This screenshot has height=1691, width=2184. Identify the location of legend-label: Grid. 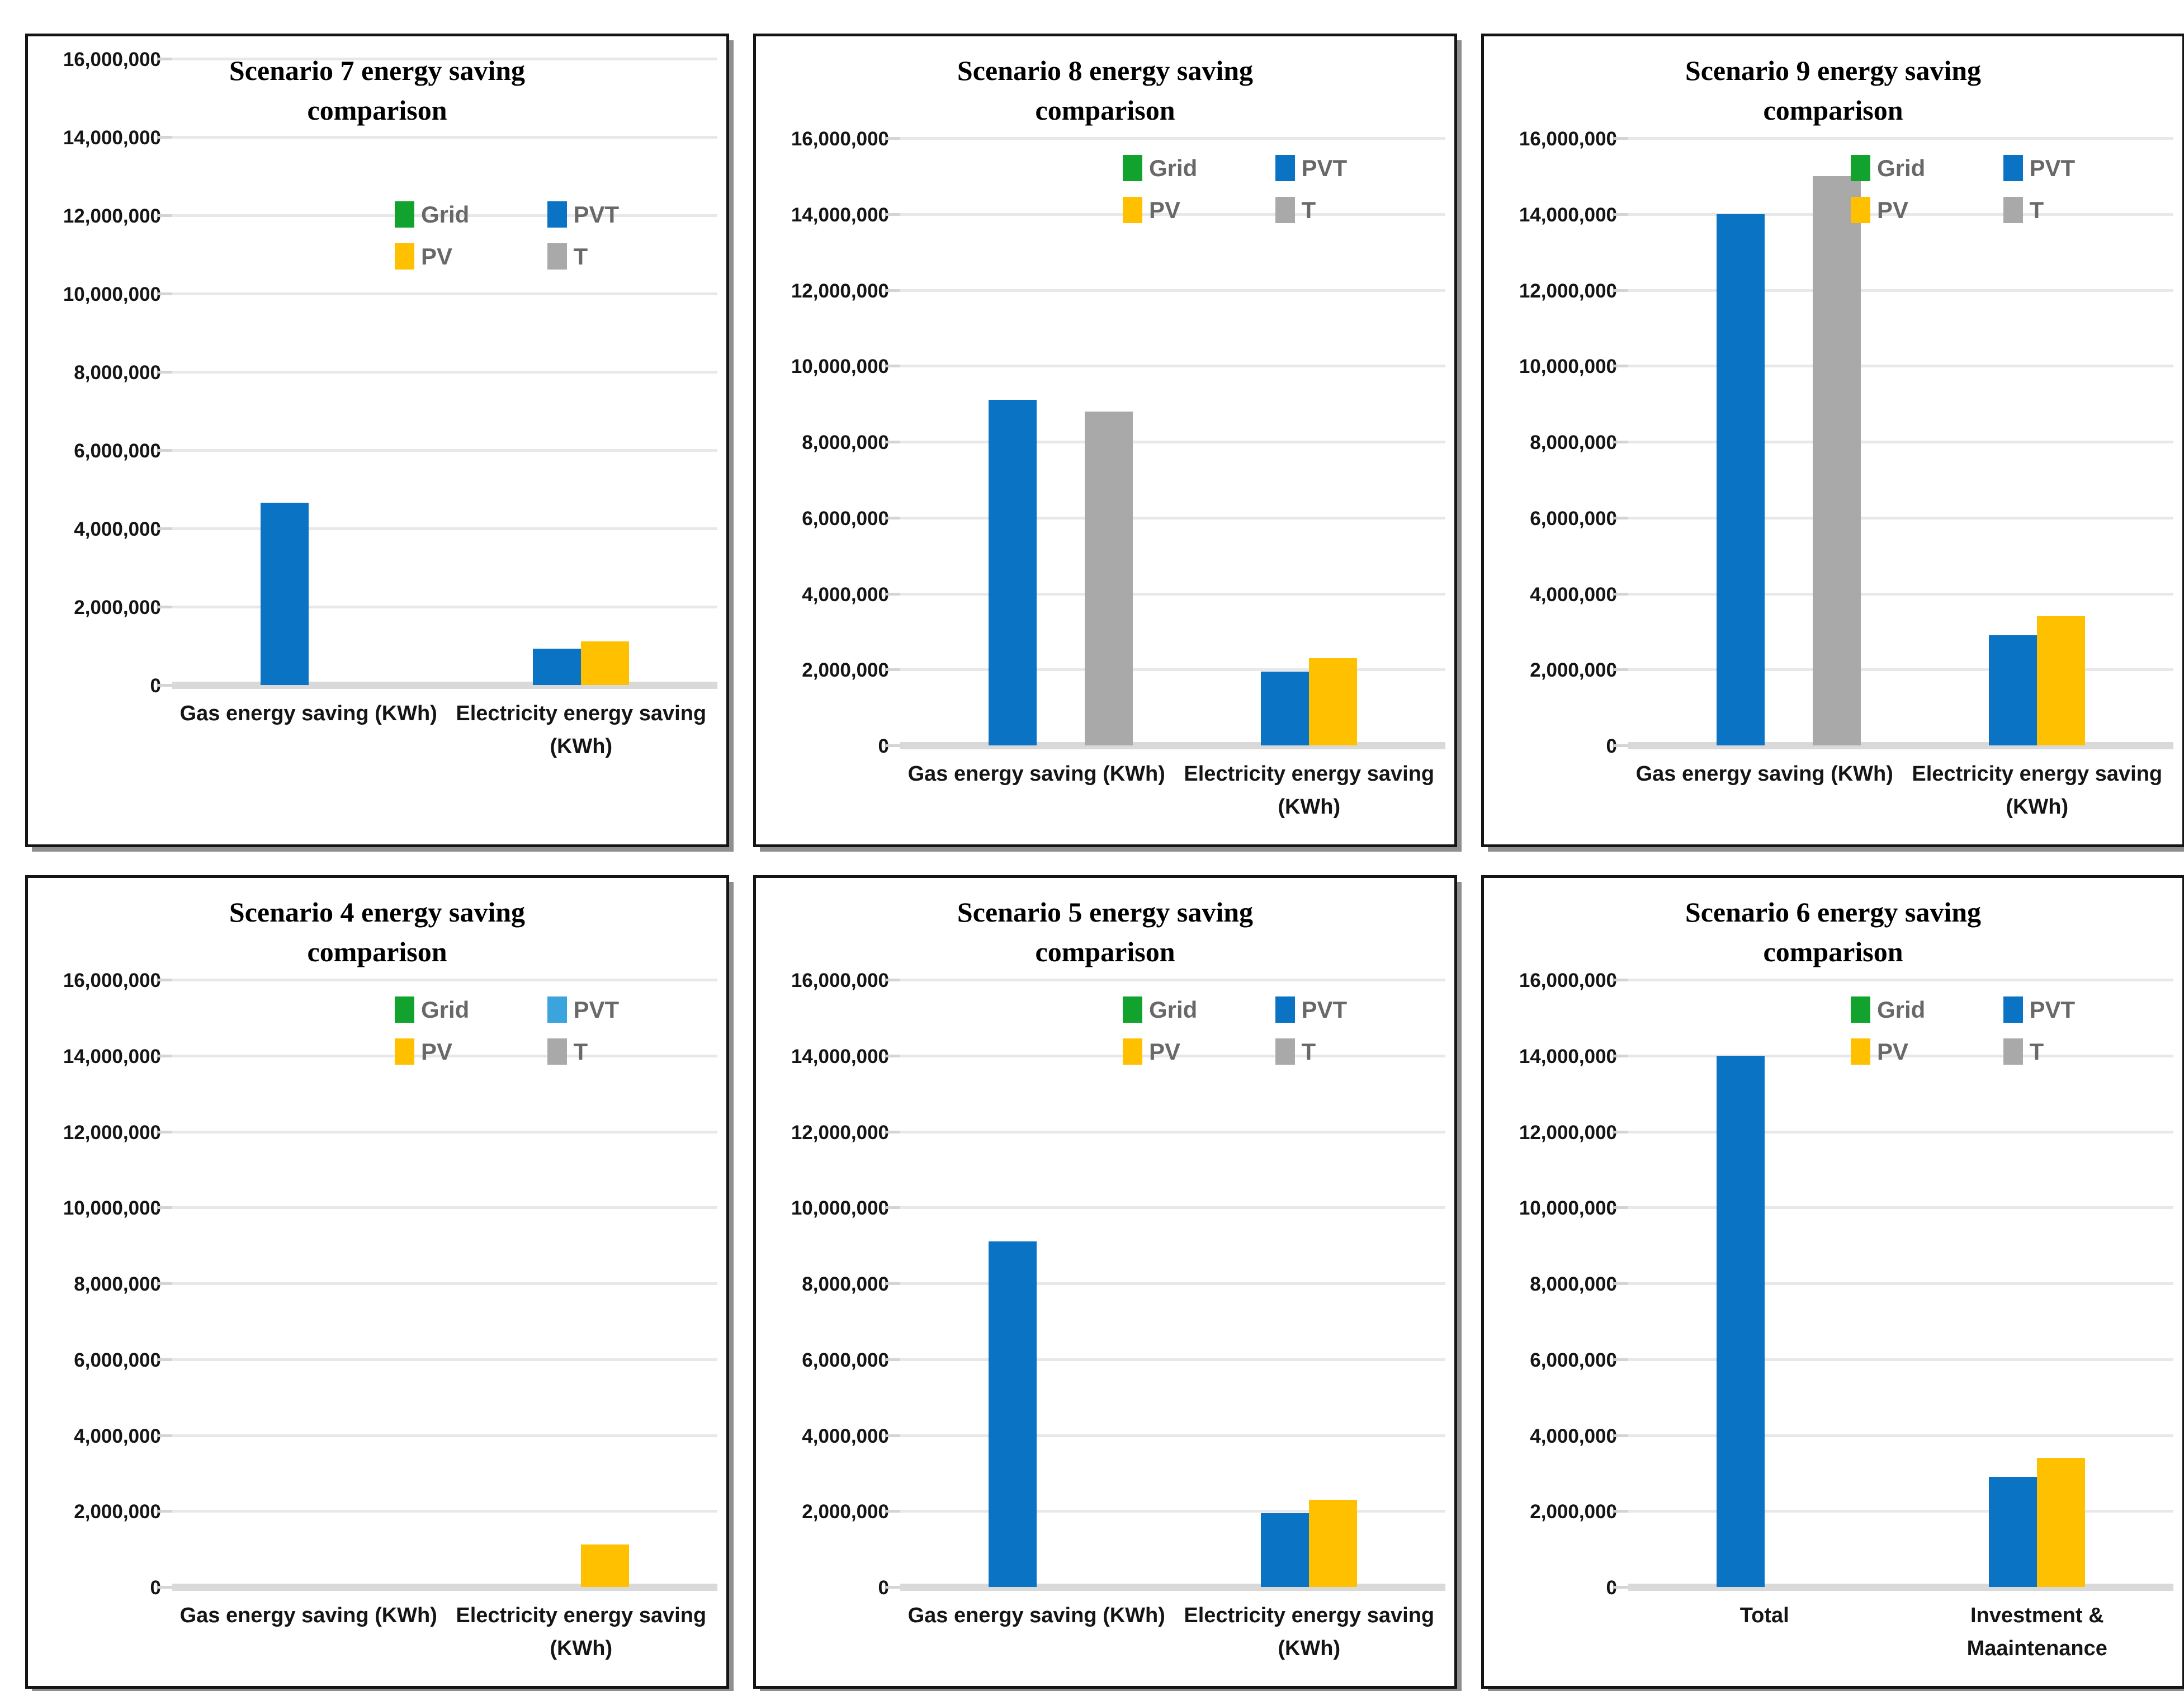
(1901, 167).